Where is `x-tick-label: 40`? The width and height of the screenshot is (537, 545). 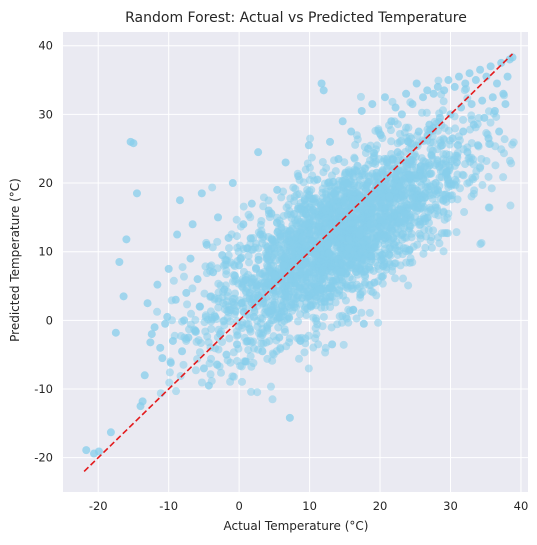 x-tick-label: 40 is located at coordinates (521, 506).